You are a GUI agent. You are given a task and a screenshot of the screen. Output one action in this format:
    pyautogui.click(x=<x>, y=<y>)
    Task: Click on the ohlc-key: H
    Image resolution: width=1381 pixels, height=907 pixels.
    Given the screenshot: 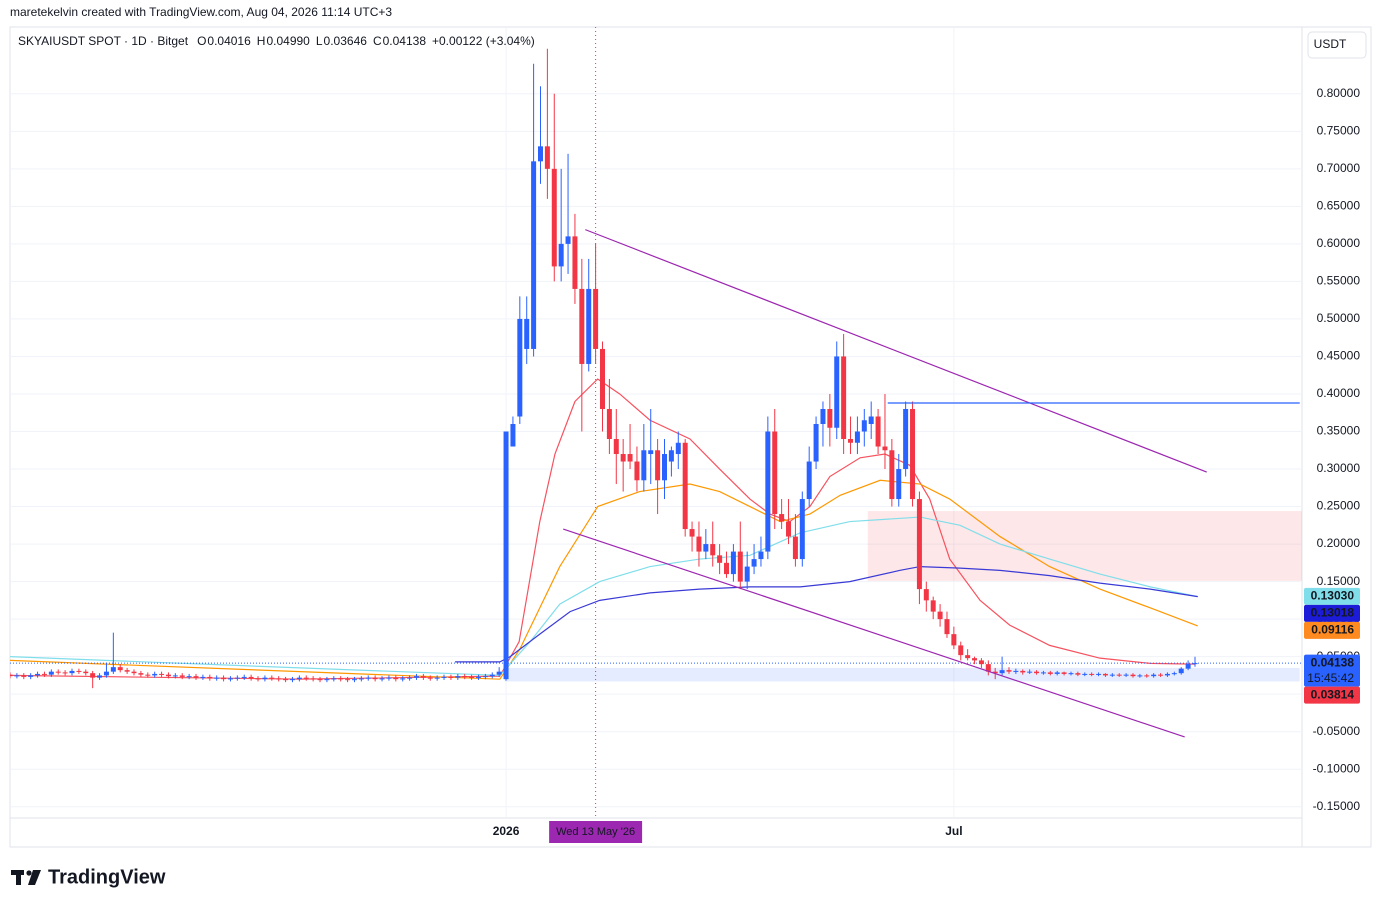 What is the action you would take?
    pyautogui.click(x=261, y=41)
    